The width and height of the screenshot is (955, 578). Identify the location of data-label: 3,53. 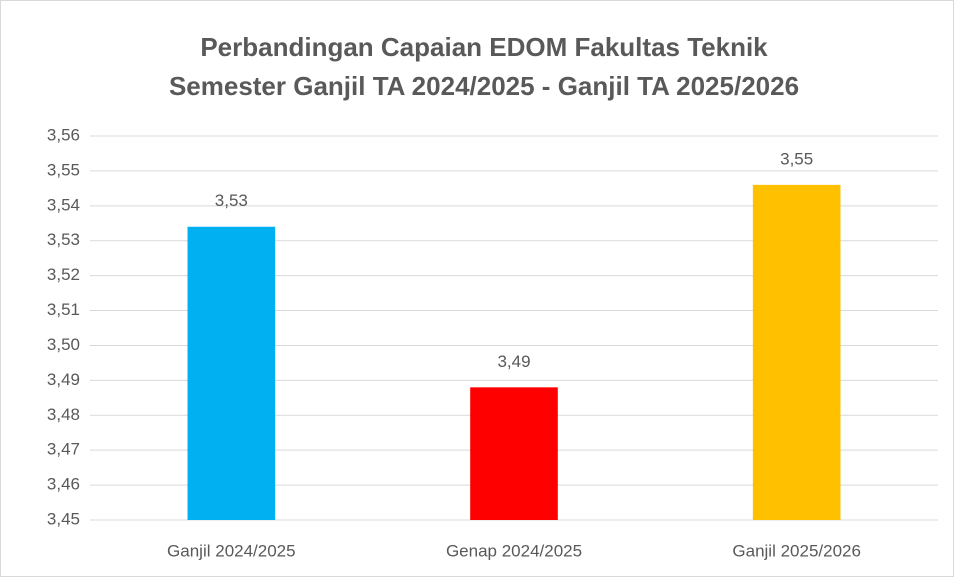
(231, 200).